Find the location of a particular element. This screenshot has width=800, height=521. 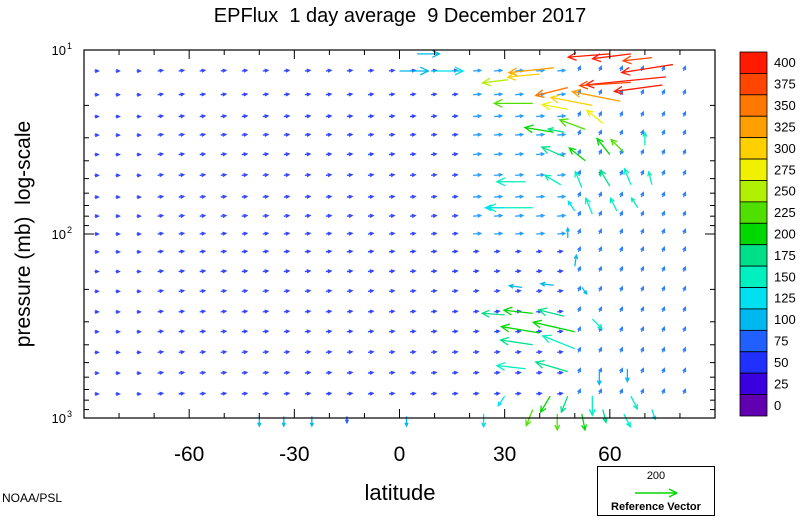

y-axis-label: pressure (mb) log-scale is located at coordinates (23, 234).